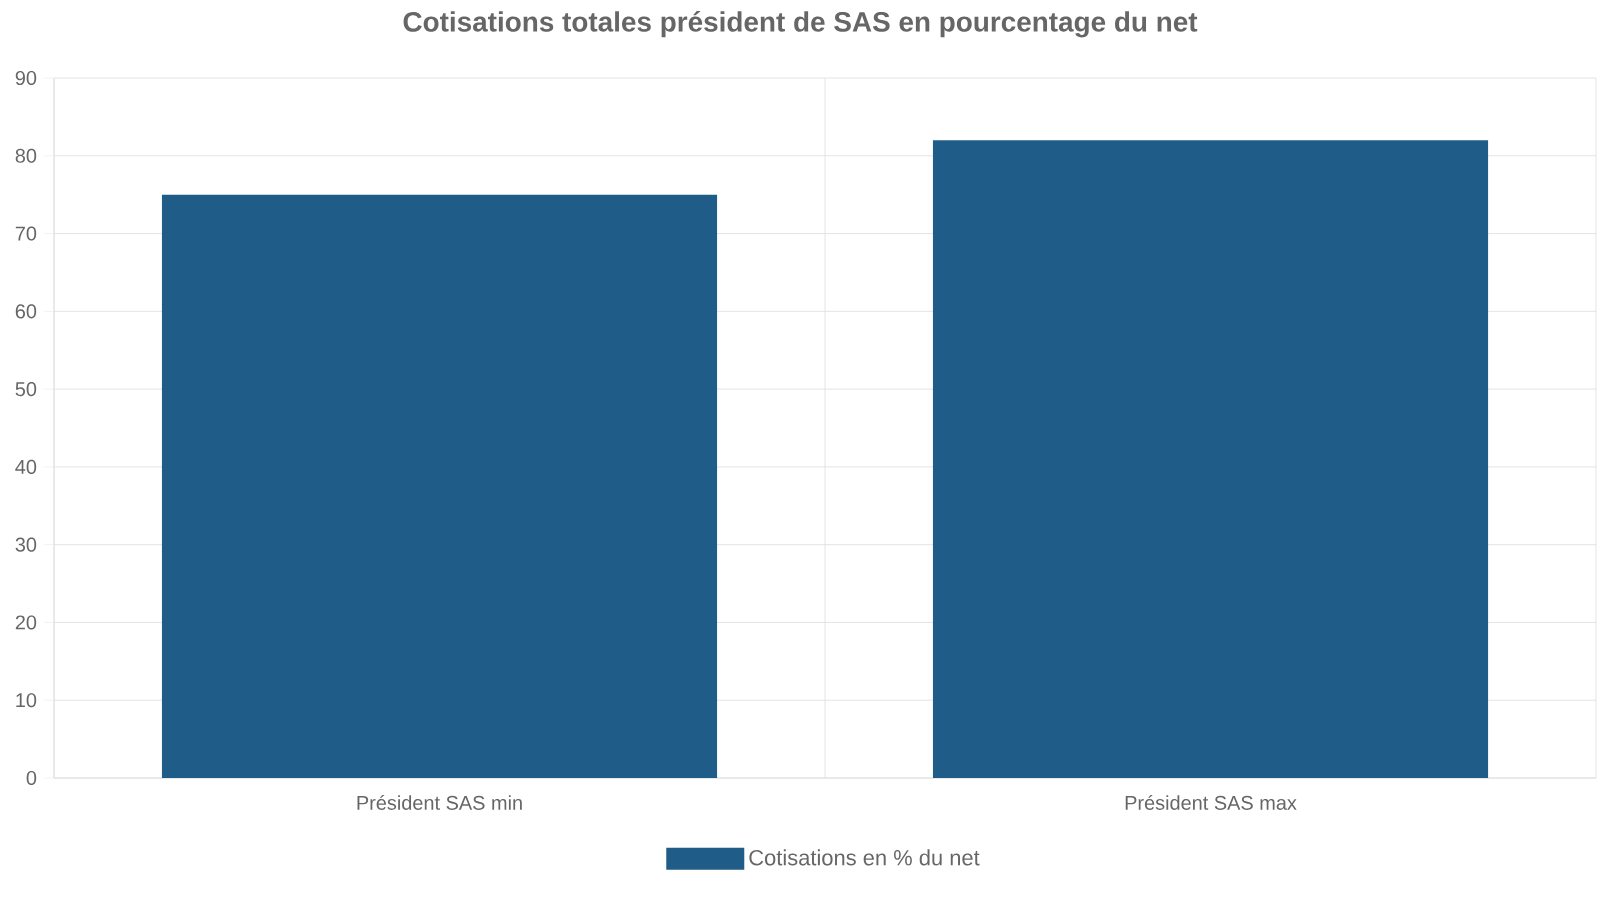 The width and height of the screenshot is (1600, 900). What do you see at coordinates (26, 544) in the screenshot?
I see `y-tick-label: 30` at bounding box center [26, 544].